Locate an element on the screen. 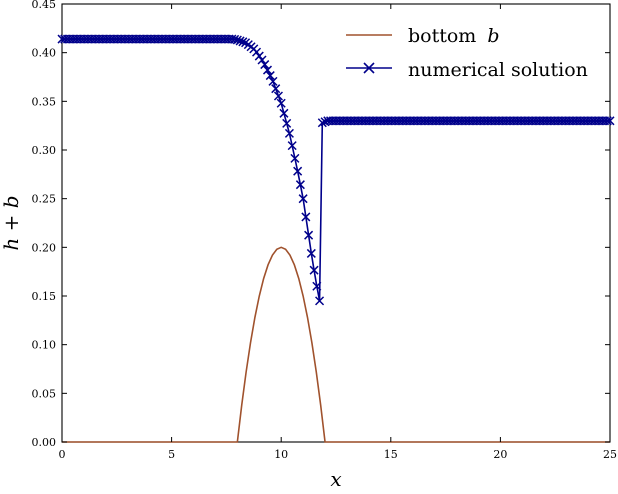 Image resolution: width=618 pixels, height=494 pixels. x-tick-label: 0 is located at coordinates (62, 454).